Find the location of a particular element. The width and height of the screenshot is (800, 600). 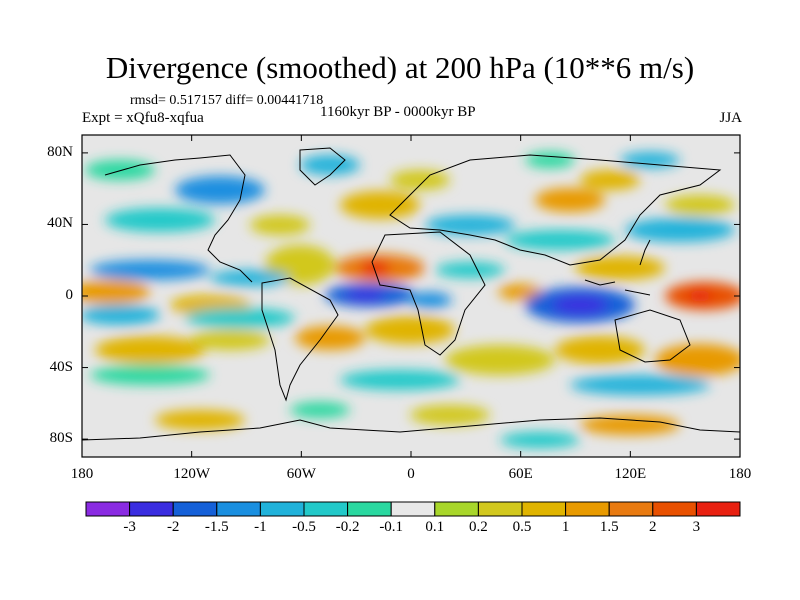

lat-tick-label: 80N is located at coordinates (60, 151).